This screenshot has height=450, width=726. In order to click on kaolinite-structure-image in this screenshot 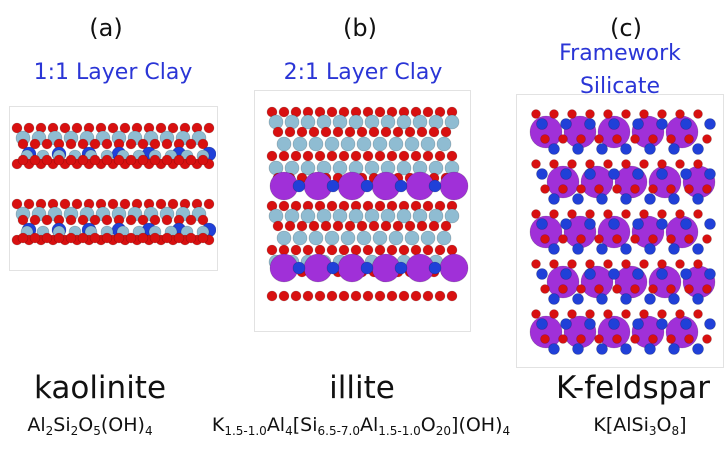, I will do `click(113, 184)`.